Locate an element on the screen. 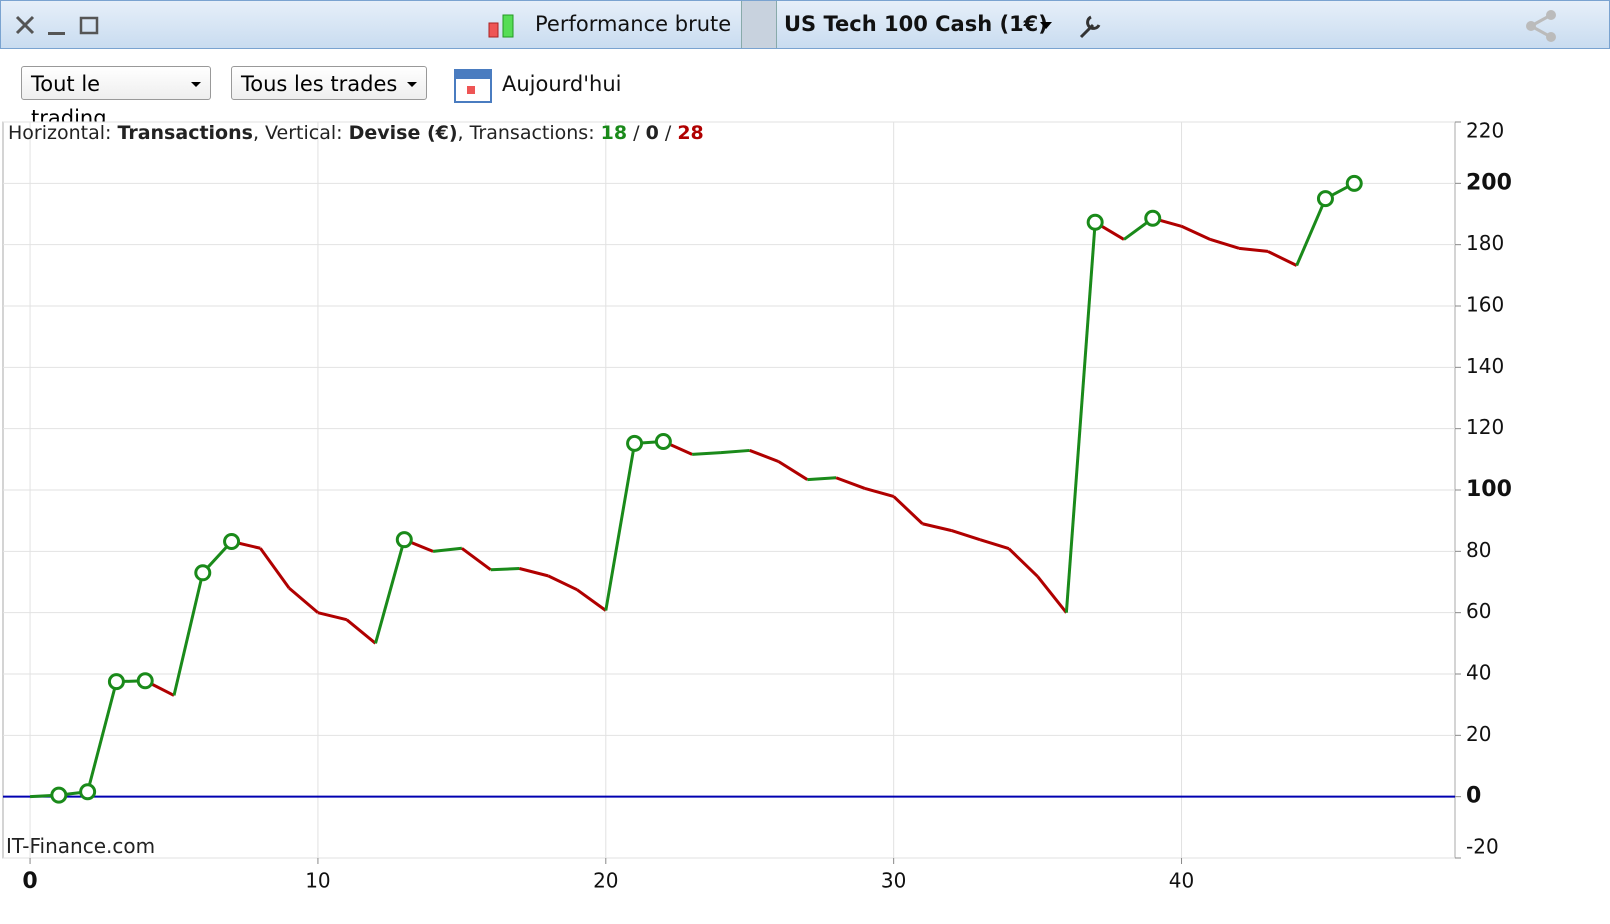 This screenshot has height=924, width=1610. y-tick-label: 140 is located at coordinates (1485, 366).